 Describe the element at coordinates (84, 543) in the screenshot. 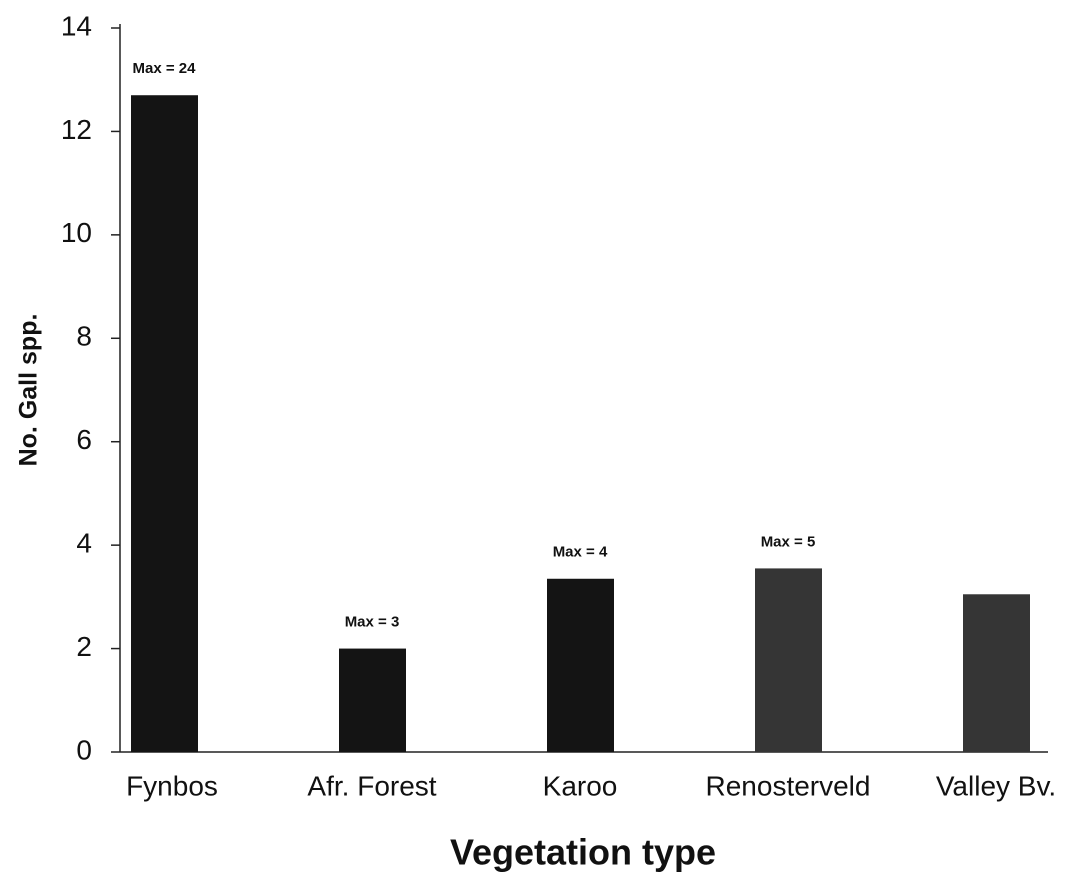

I see `y-tick-label: 4` at that location.